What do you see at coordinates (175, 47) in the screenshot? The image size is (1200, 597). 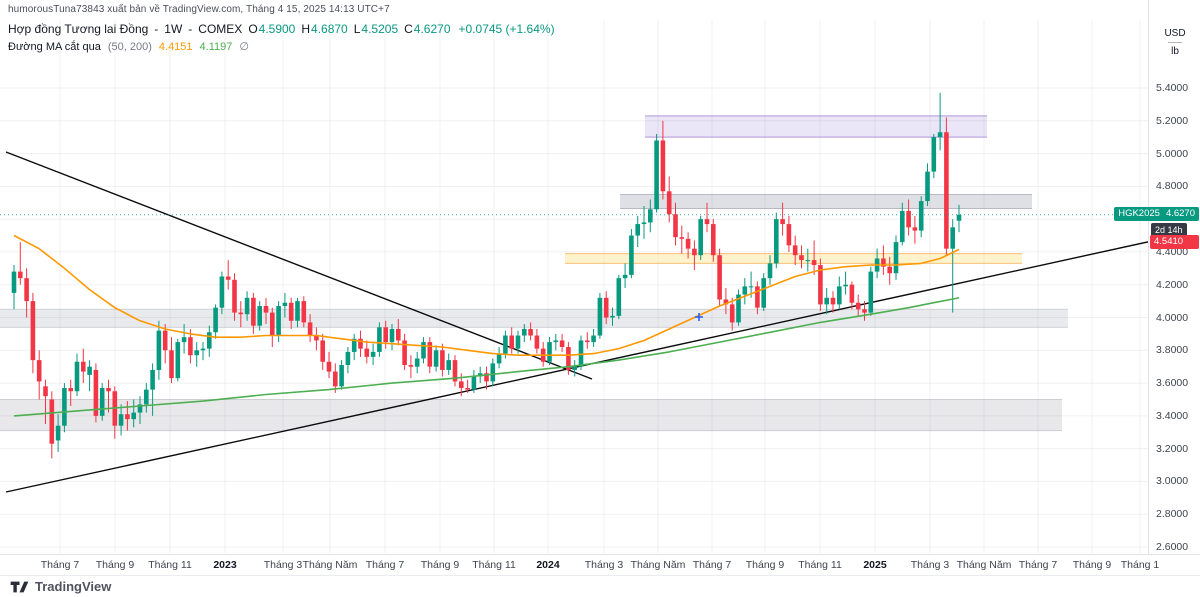 I see `ma50-value: 4.4151` at bounding box center [175, 47].